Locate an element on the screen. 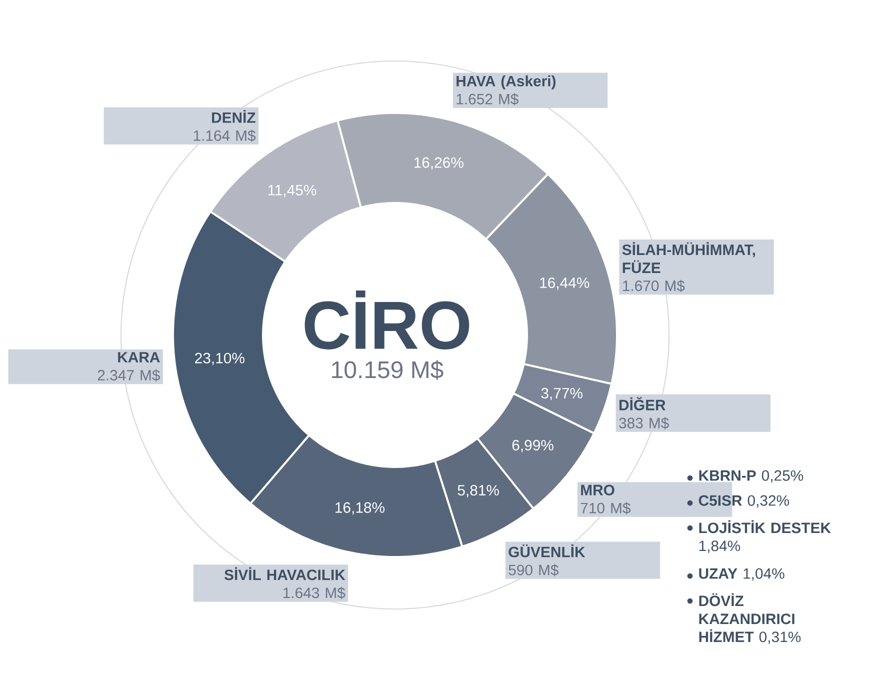 Image resolution: width=869 pixels, height=684 pixels. slice-label: DENİZ is located at coordinates (234, 116).